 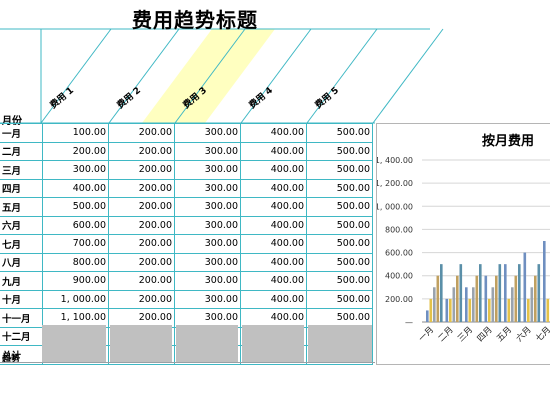 I want to click on row-label: 九月, so click(x=21, y=281).